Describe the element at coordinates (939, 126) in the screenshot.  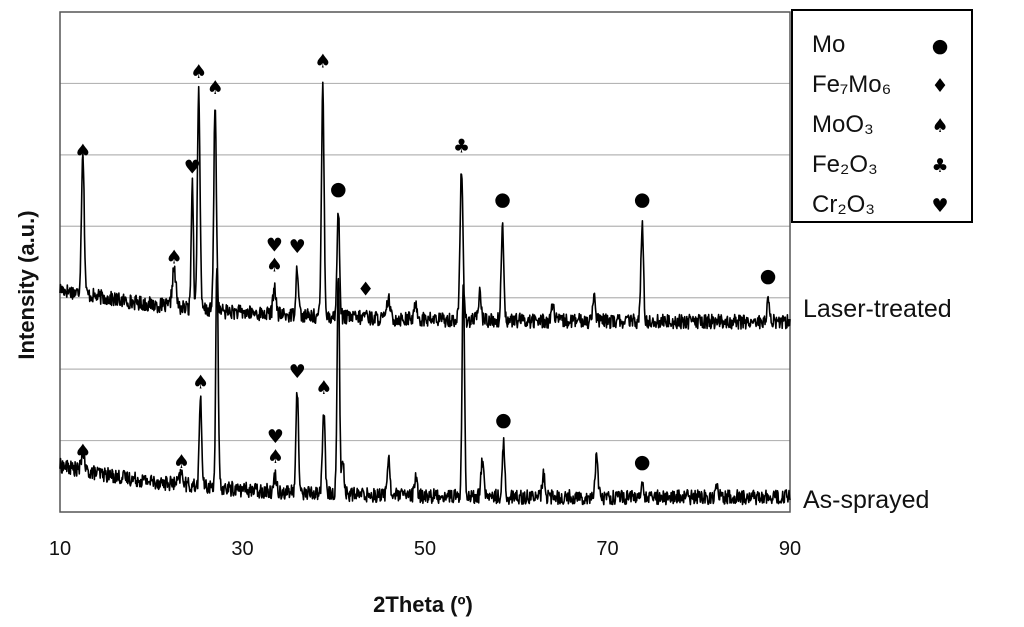
I see `spade-legend-icon: ♠` at that location.